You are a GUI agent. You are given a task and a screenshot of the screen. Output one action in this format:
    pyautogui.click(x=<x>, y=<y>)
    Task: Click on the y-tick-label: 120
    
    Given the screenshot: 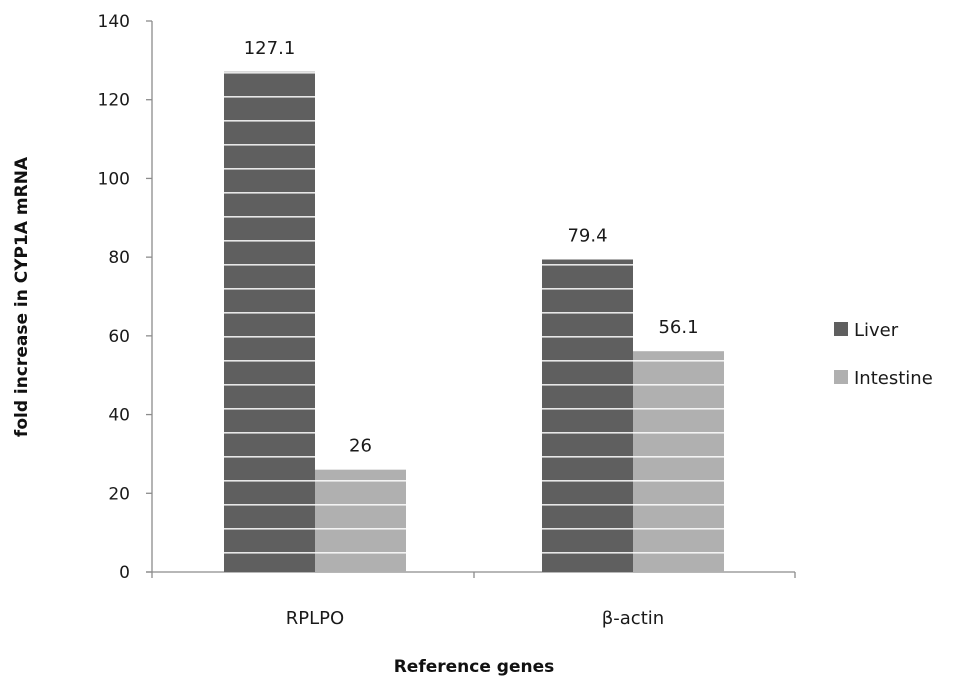 What is the action you would take?
    pyautogui.click(x=114, y=101)
    